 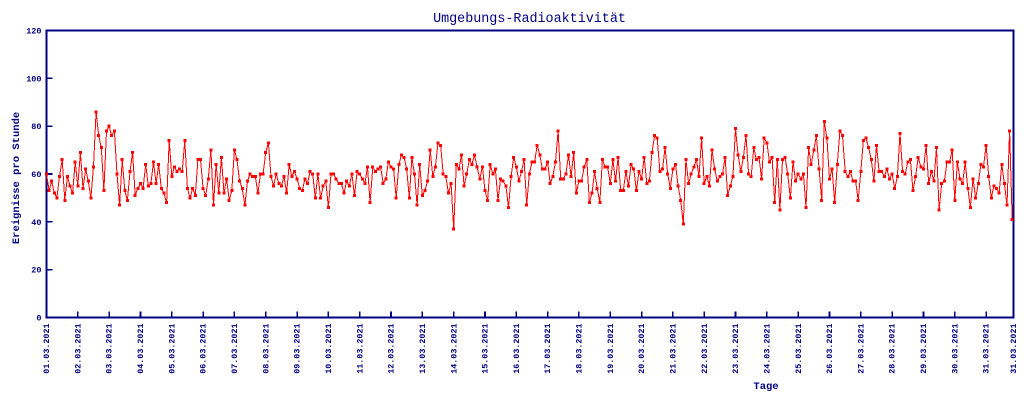 I want to click on svg-text: 23.03.2021, so click(x=736, y=349).